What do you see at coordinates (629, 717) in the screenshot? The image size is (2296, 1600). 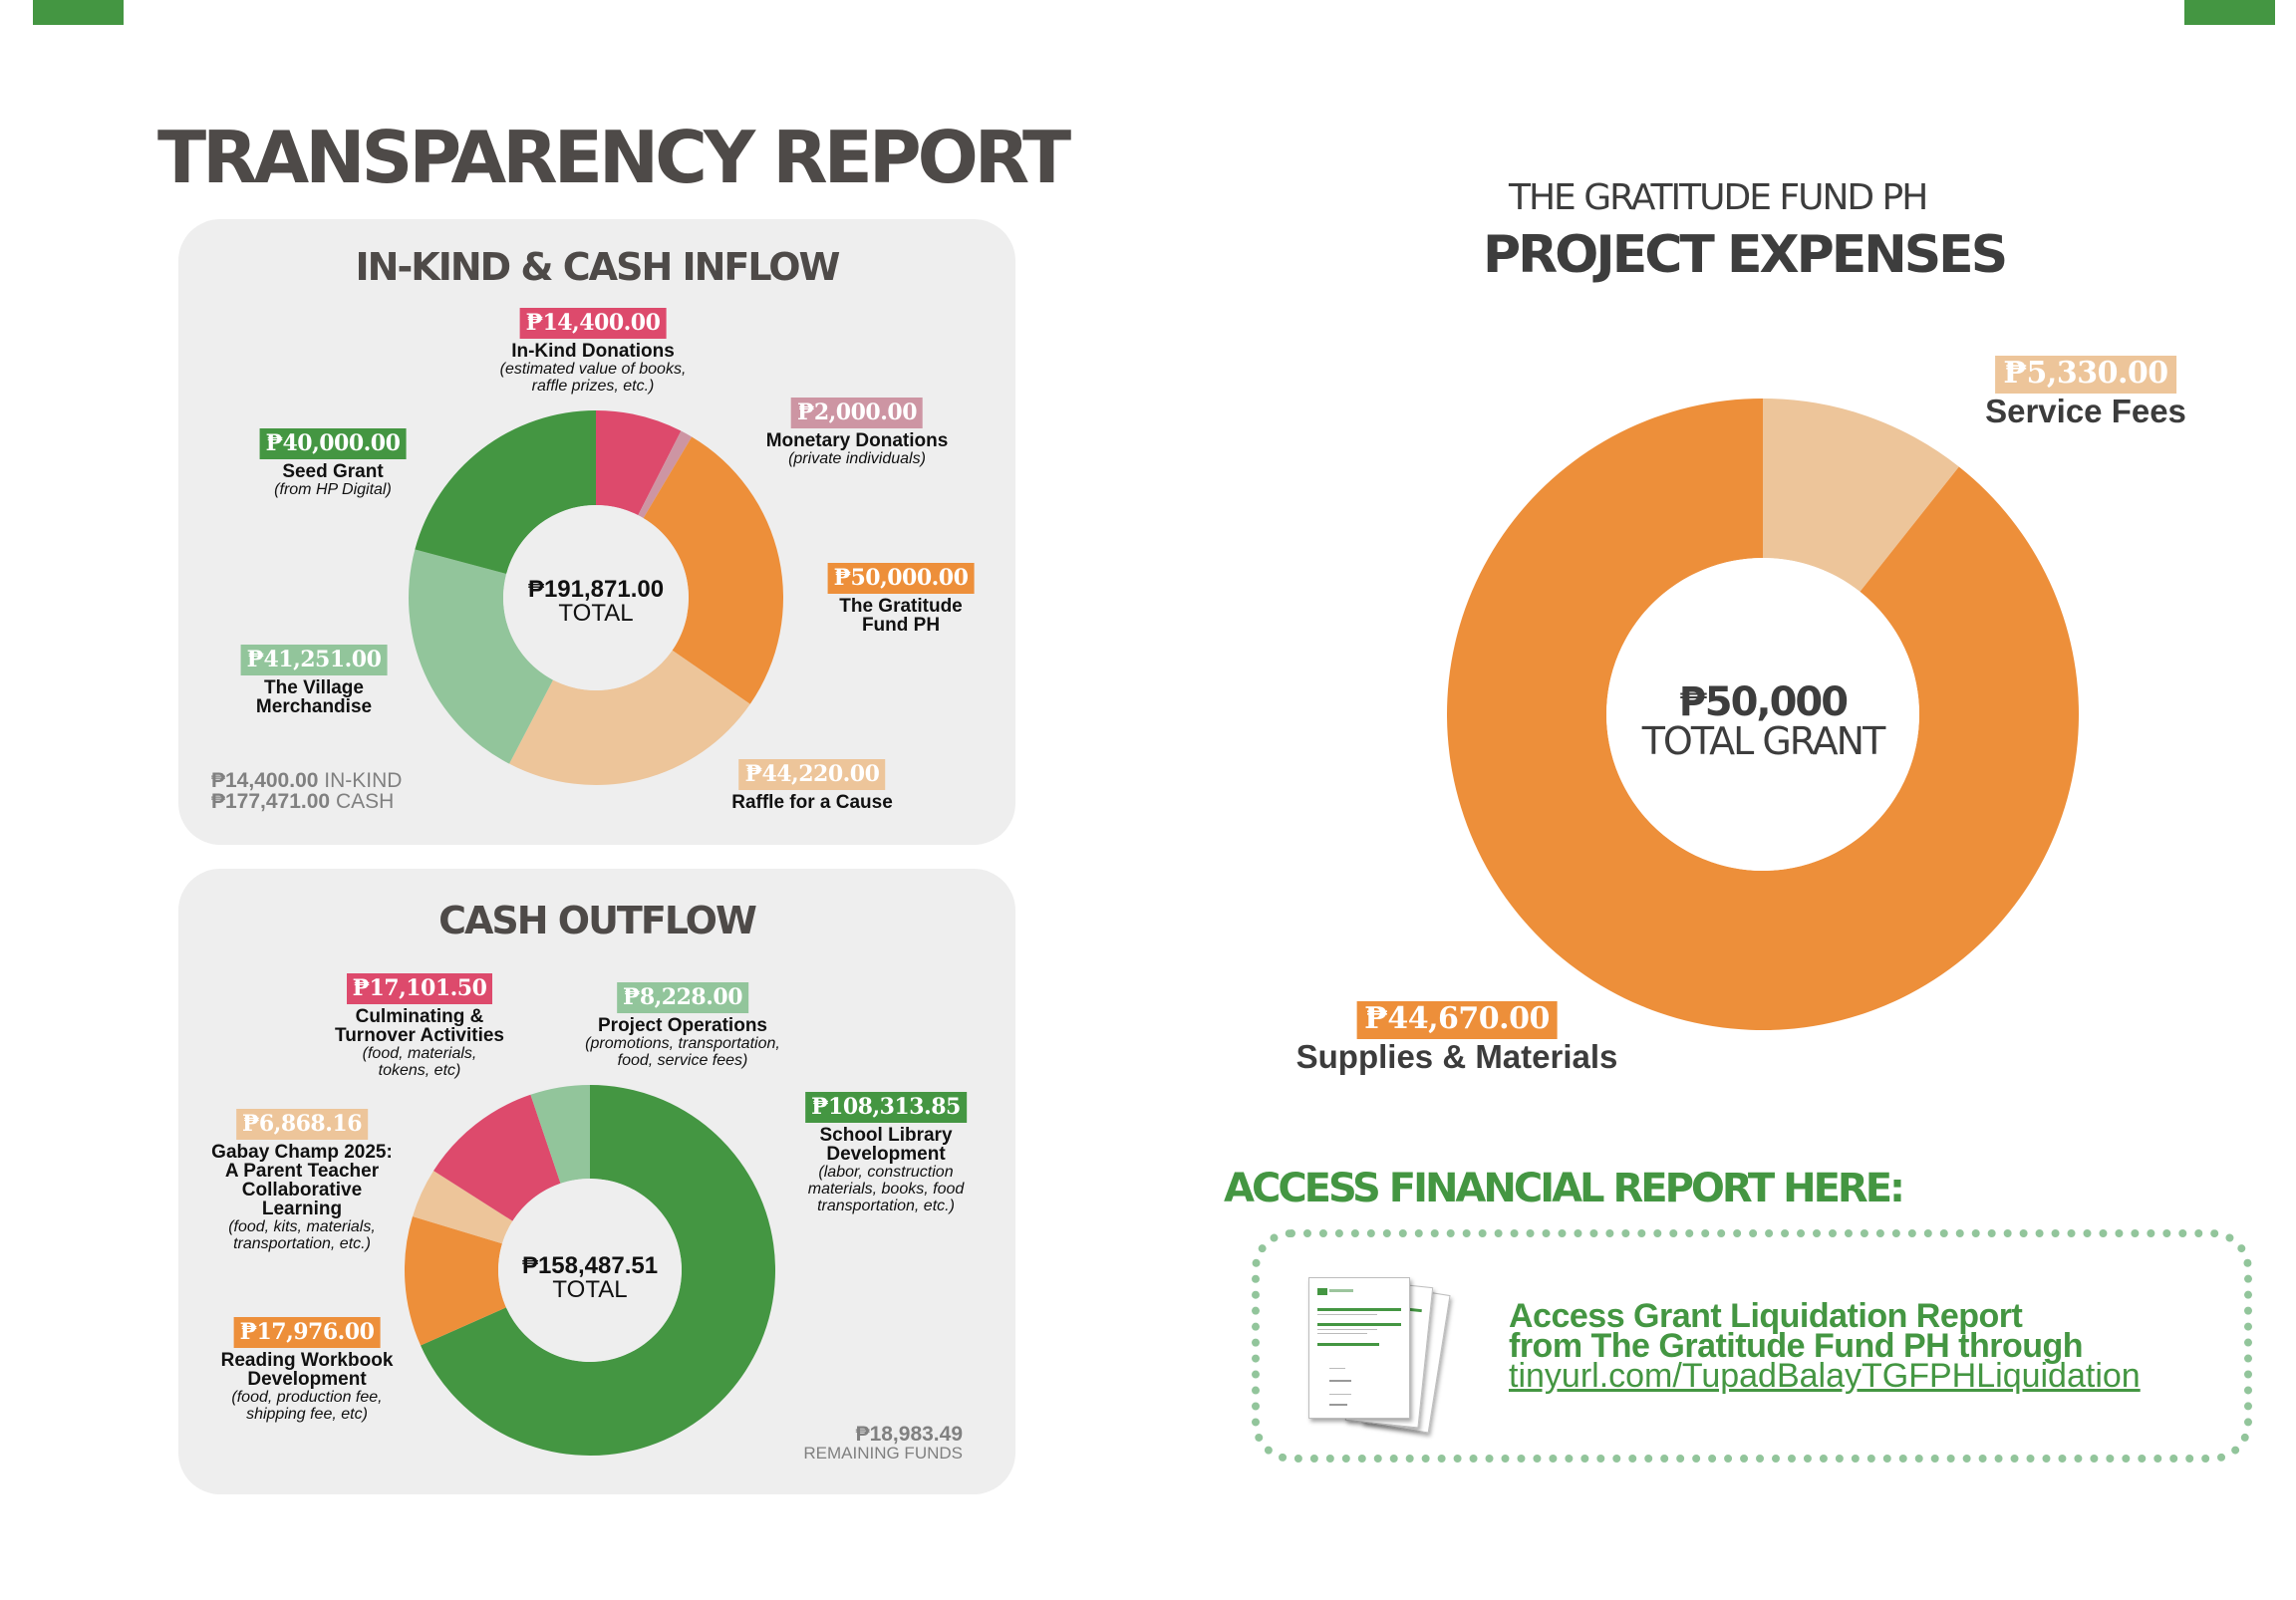 I see `inflow-slice-raffle-for-a-cause` at bounding box center [629, 717].